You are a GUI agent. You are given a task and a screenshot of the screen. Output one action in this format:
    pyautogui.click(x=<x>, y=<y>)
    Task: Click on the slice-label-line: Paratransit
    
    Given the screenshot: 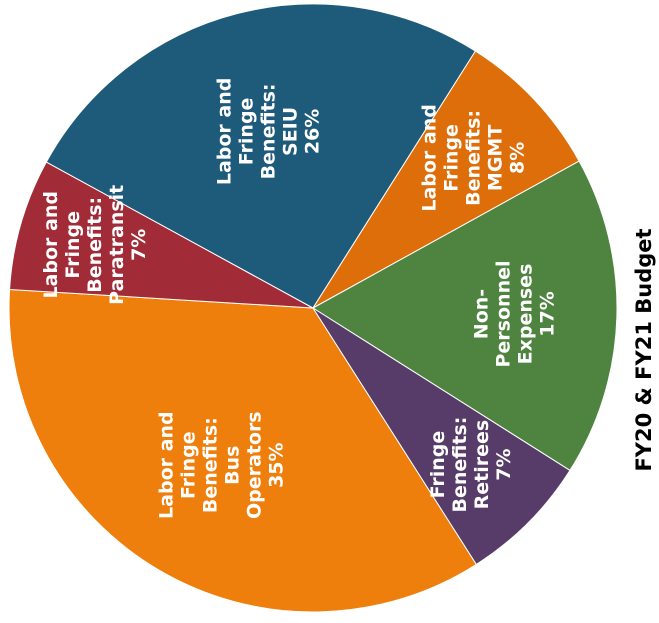 What is the action you would take?
    pyautogui.click(x=117, y=245)
    